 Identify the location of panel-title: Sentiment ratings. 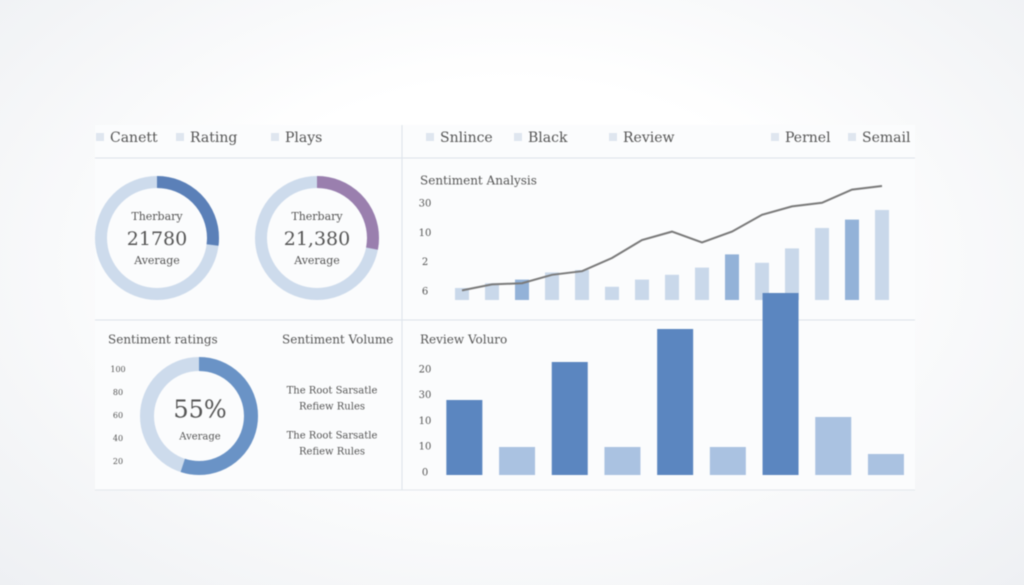
(163, 340).